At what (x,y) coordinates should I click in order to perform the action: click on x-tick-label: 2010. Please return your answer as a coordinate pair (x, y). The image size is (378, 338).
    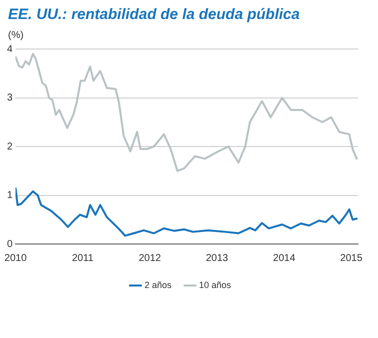
    Looking at the image, I should click on (16, 258).